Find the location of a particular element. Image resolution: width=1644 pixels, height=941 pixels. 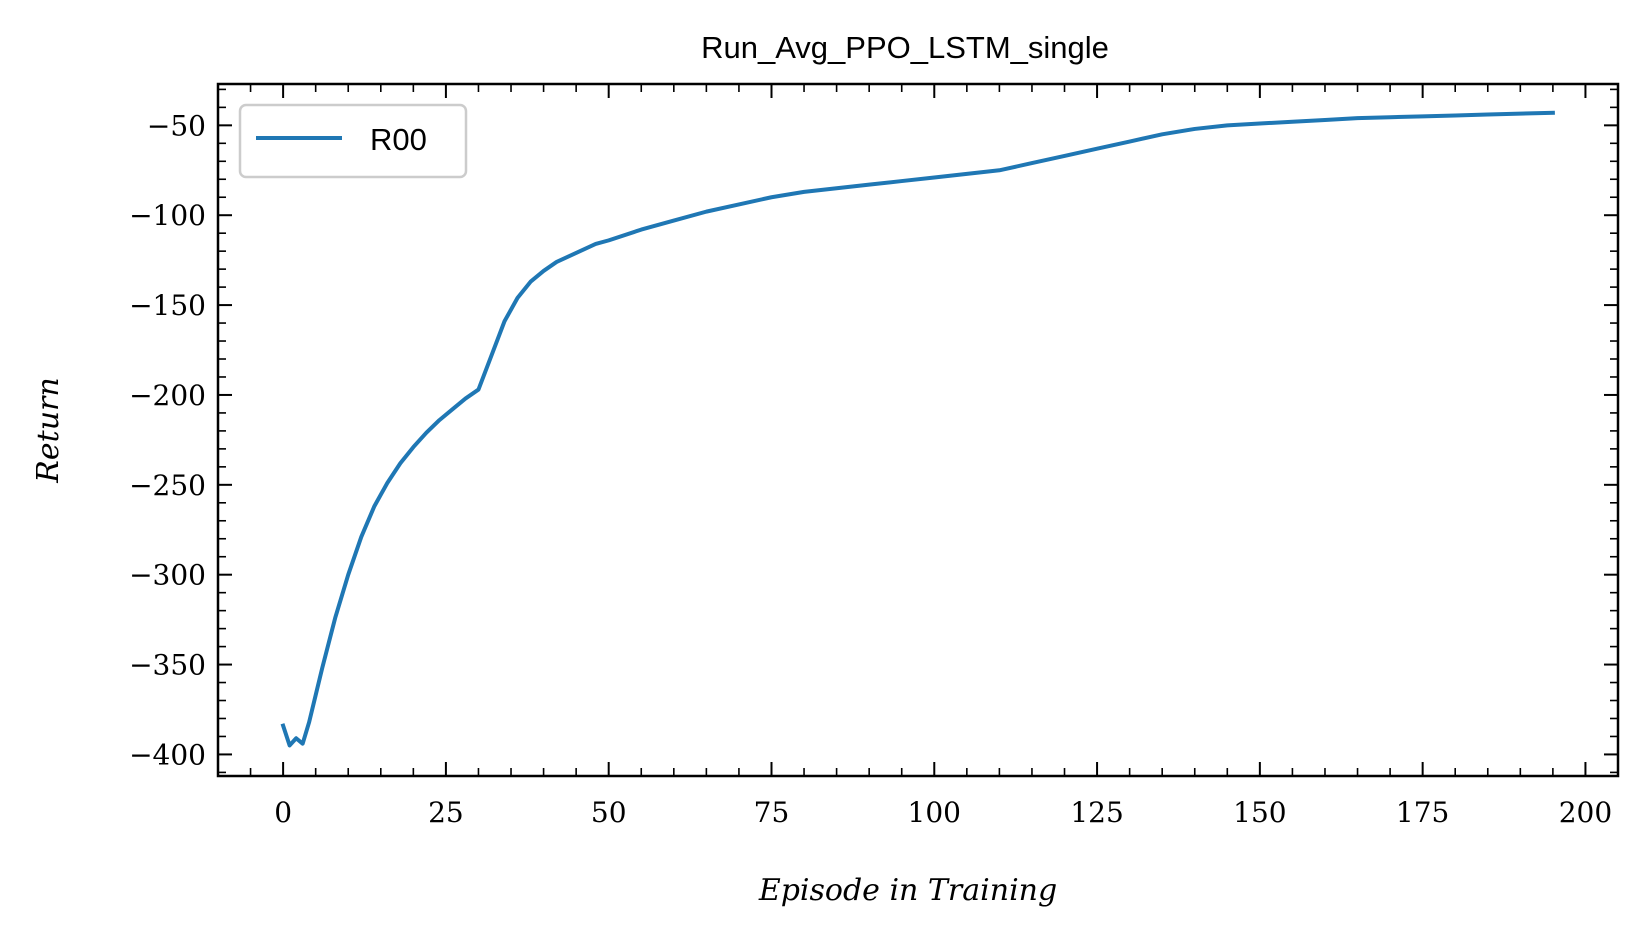

y-tick-label: −250 is located at coordinates (167, 485).